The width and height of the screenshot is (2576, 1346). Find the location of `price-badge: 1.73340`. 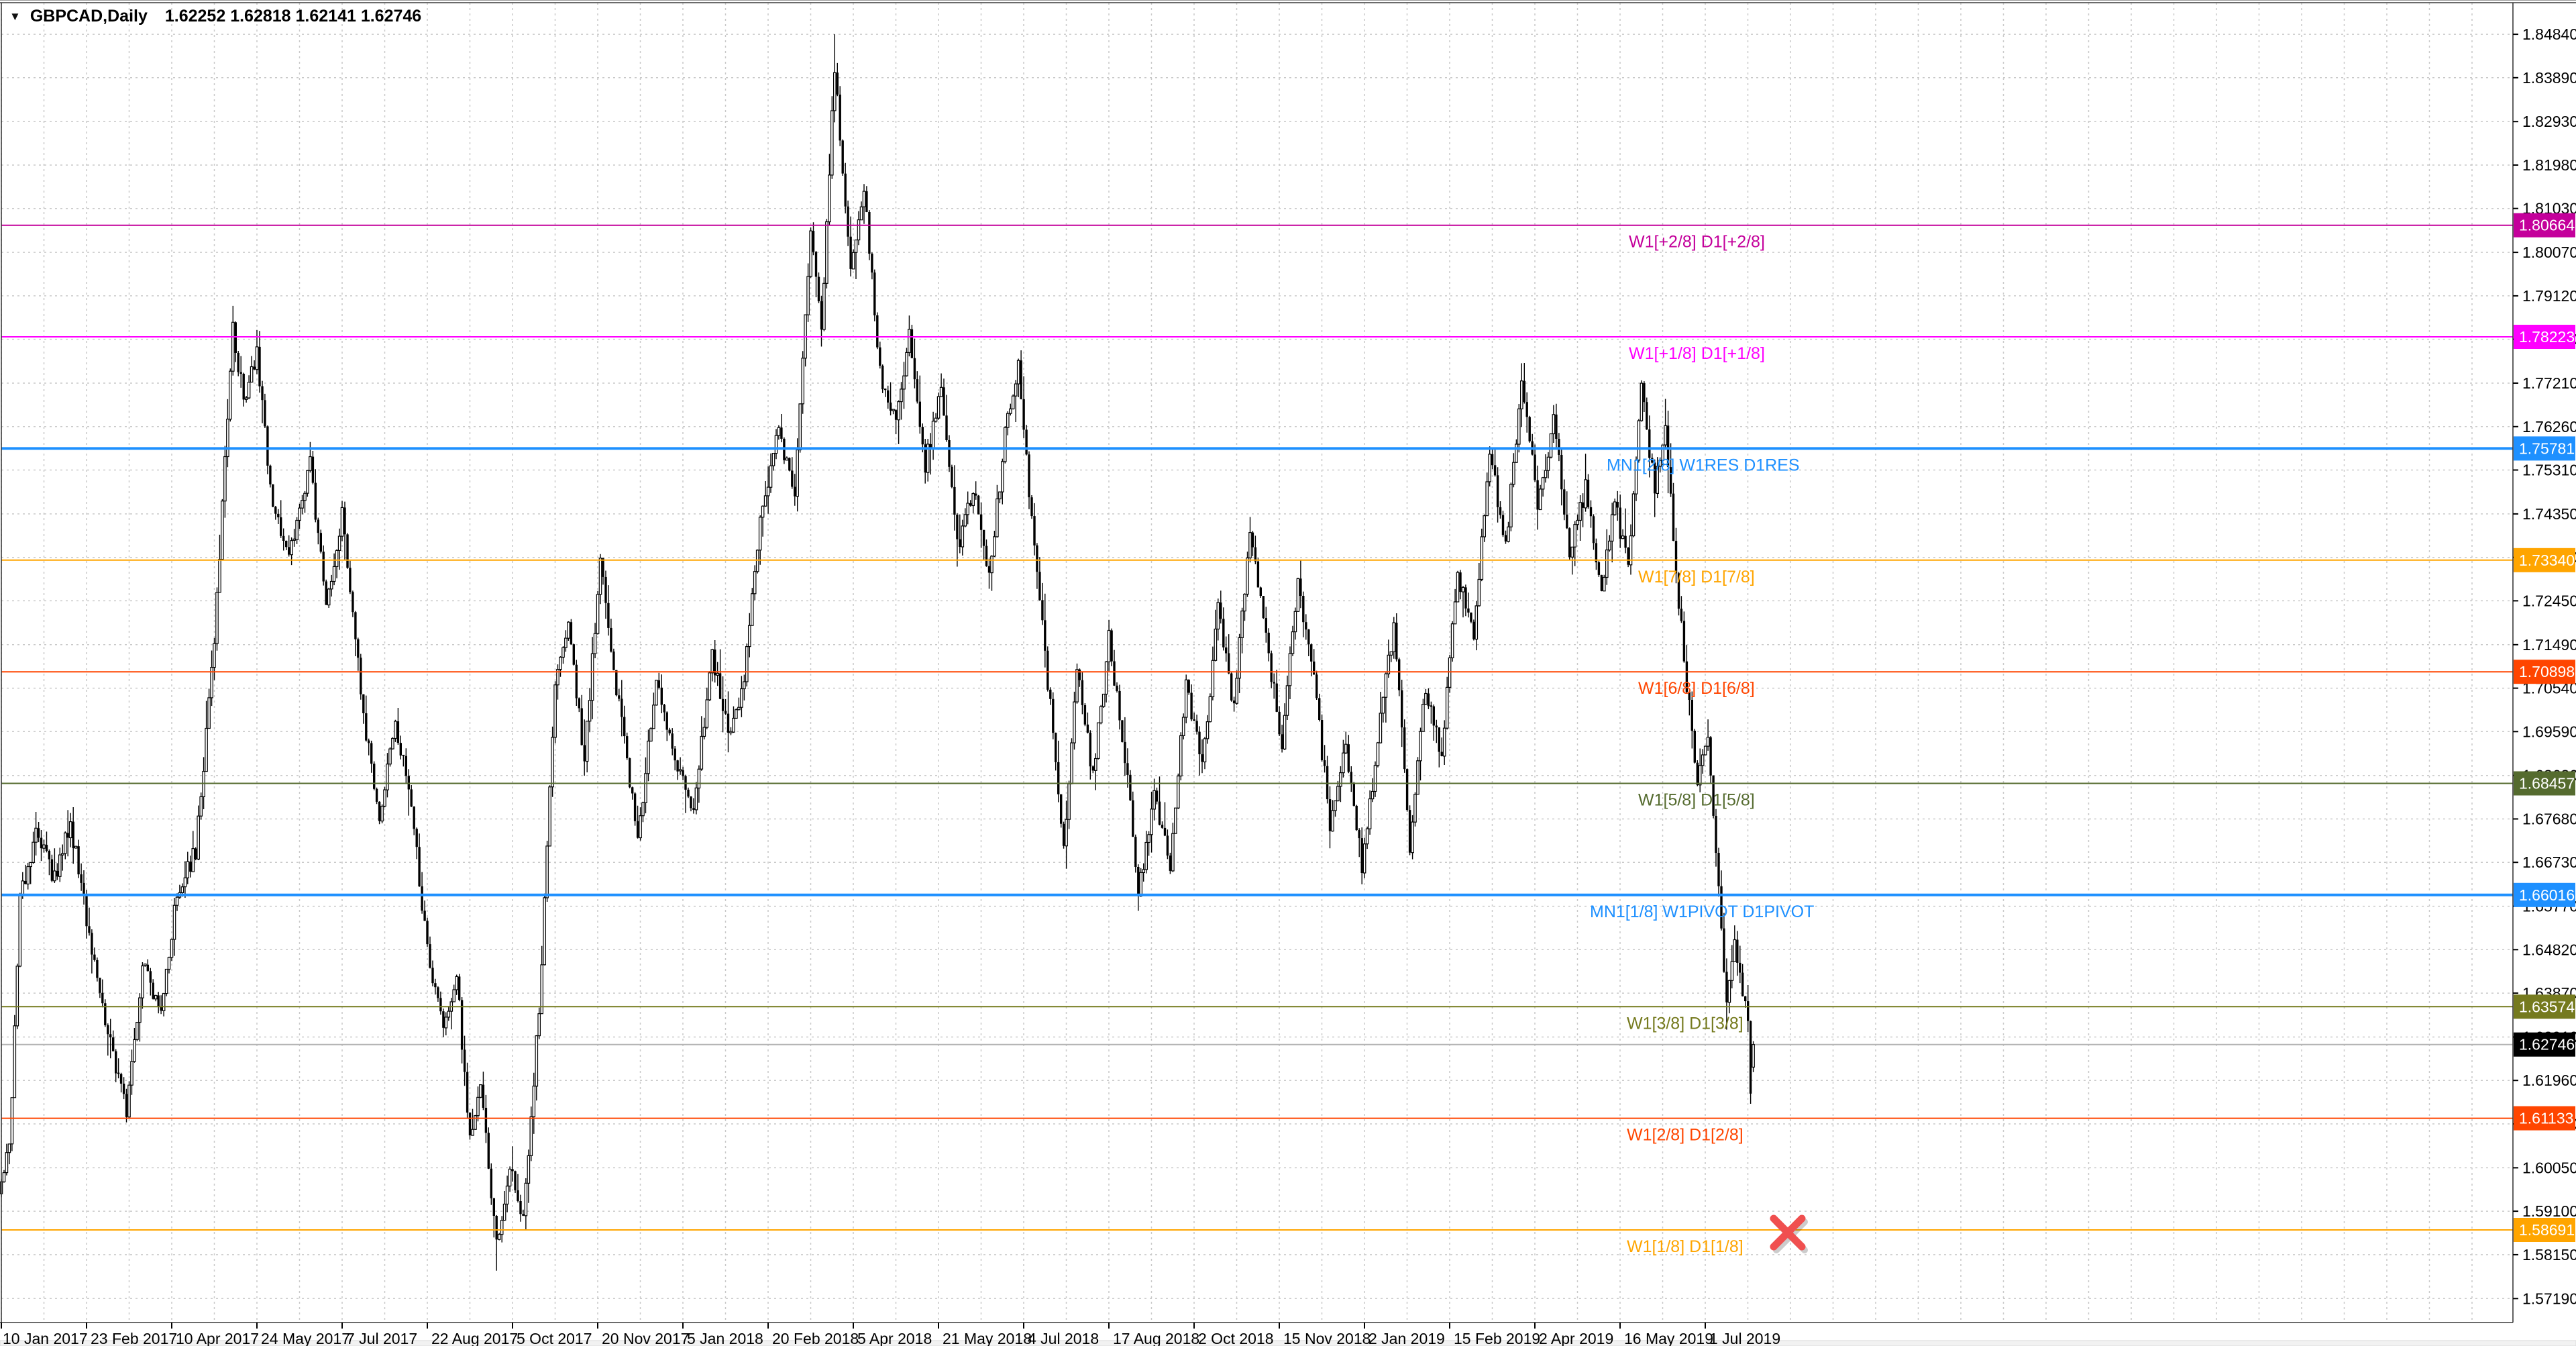

price-badge: 1.73340 is located at coordinates (2544, 560).